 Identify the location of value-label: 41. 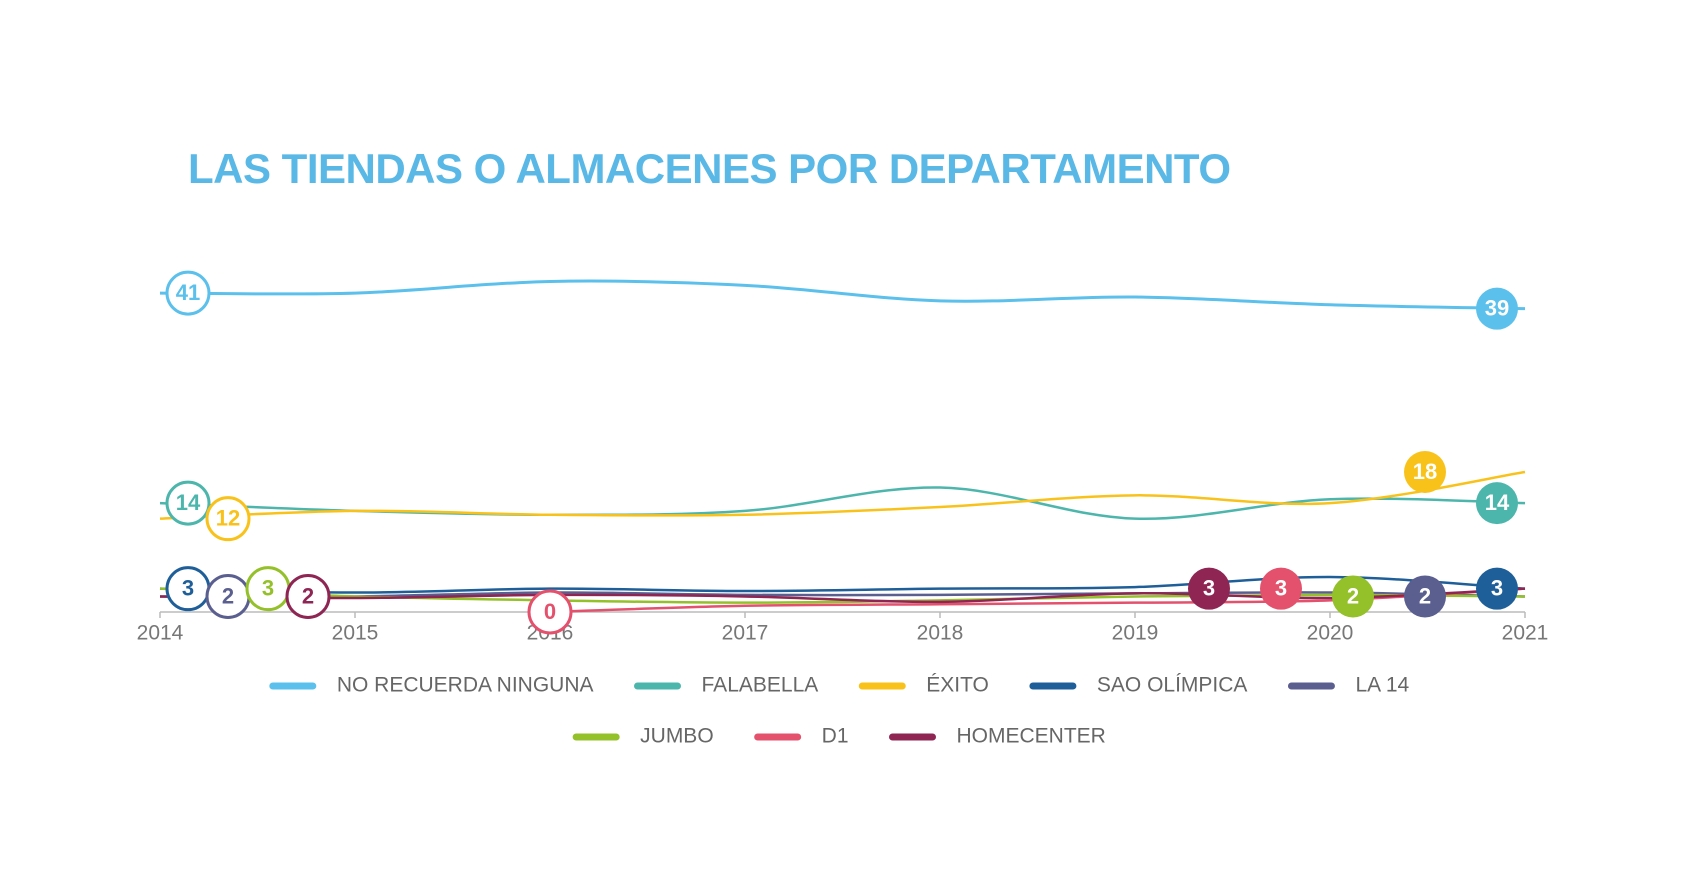
(188, 292).